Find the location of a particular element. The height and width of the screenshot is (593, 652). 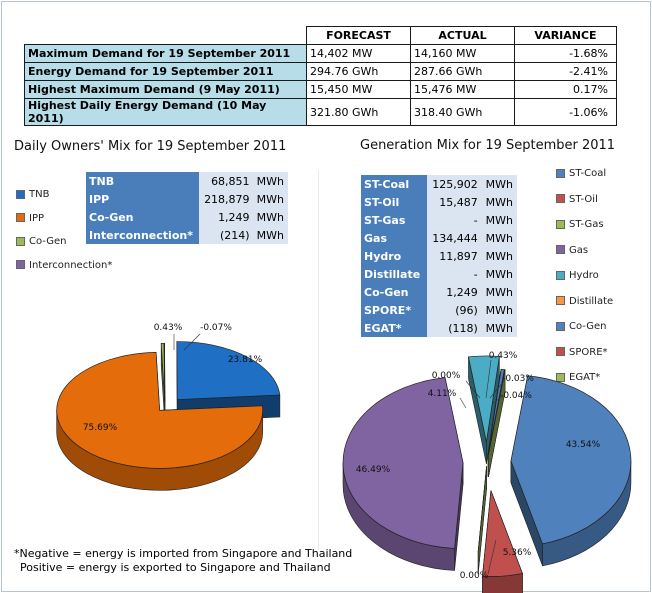

generation-table-row: ST-Oil 15,487 MWh is located at coordinates (439, 202).